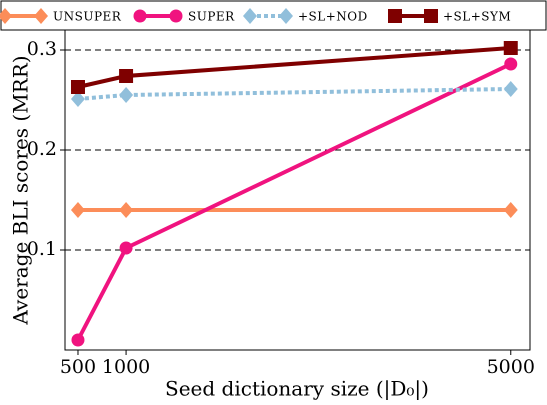  I want to click on legend-label: +SL+NOD, so click(333, 17).